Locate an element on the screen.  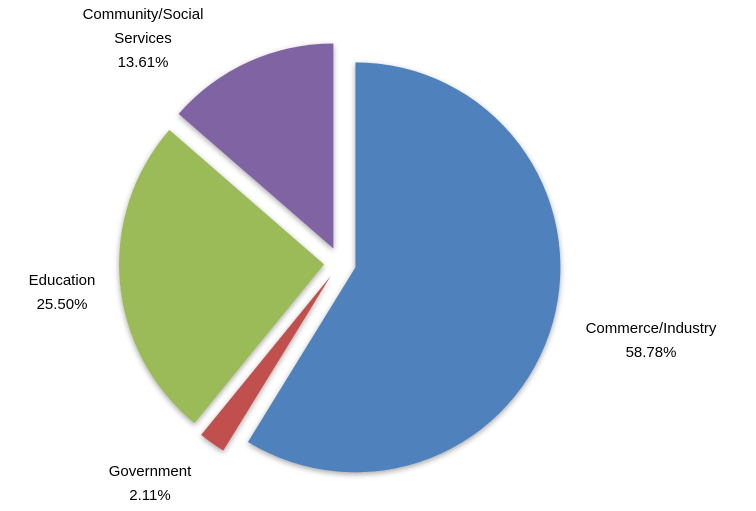
data-label: Government 2.11% is located at coordinates (150, 483).